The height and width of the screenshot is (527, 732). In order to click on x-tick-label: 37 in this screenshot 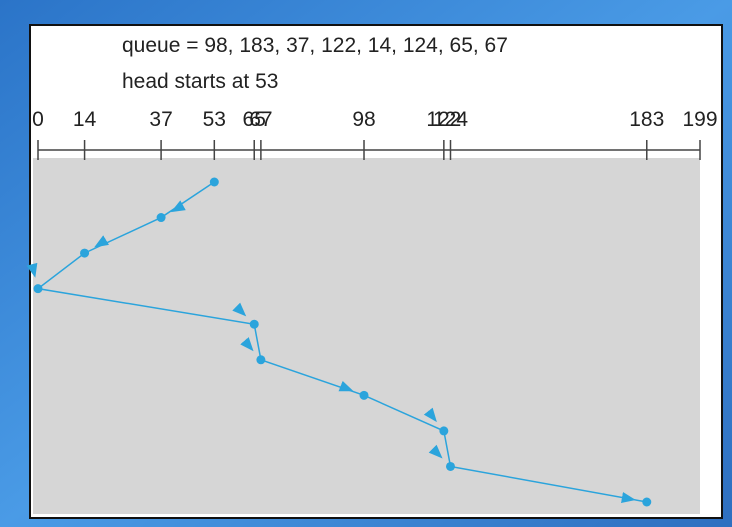, I will do `click(160, 119)`.